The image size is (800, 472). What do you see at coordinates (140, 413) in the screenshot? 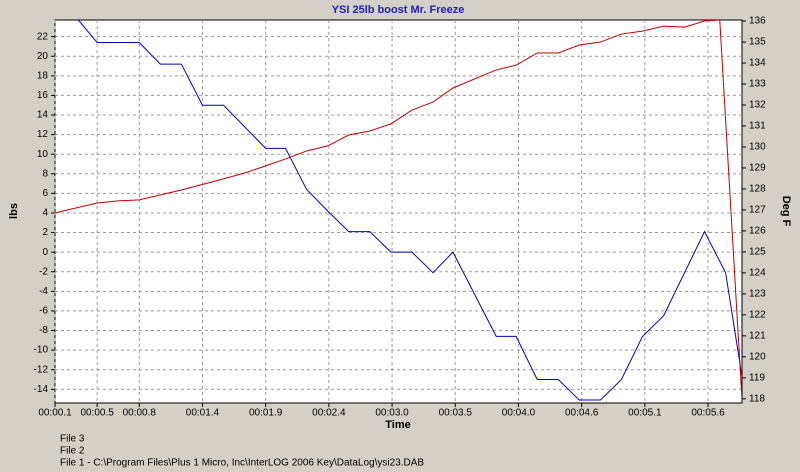
I see `x-tick-label: 00:00.8` at bounding box center [140, 413].